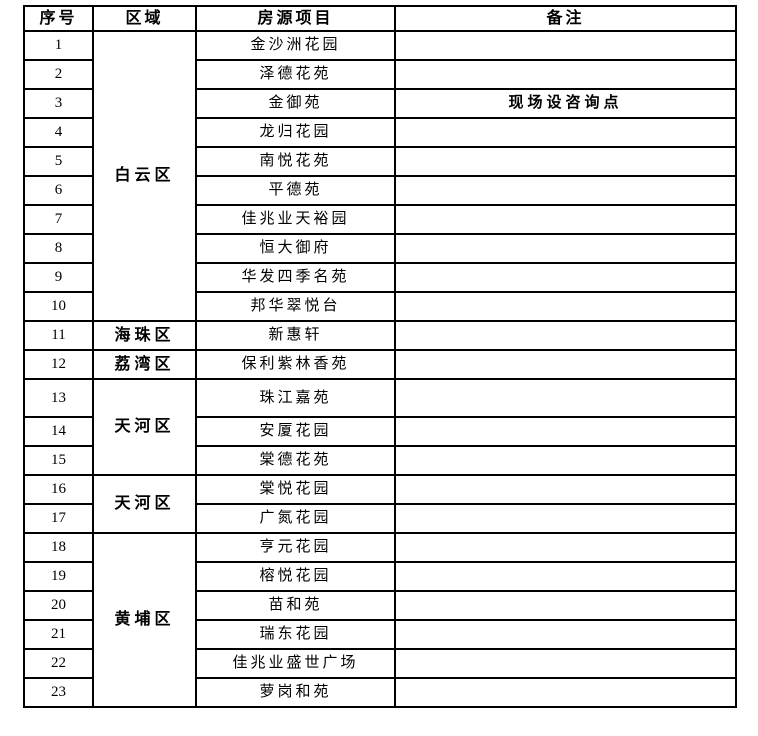  I want to click on project-name-cell: 安厦花园, so click(295, 431).